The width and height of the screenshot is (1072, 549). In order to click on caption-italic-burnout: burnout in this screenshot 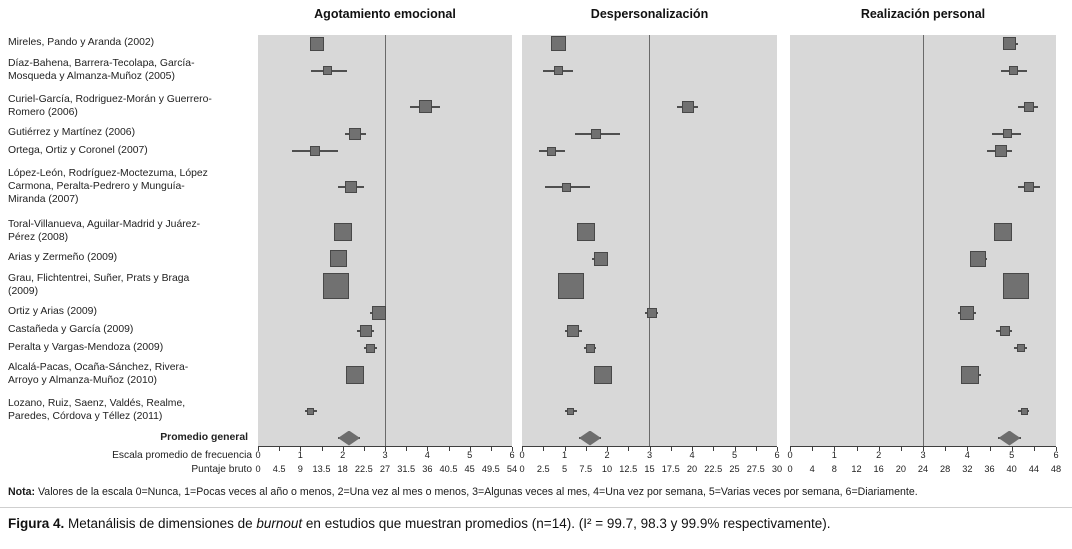, I will do `click(279, 523)`.